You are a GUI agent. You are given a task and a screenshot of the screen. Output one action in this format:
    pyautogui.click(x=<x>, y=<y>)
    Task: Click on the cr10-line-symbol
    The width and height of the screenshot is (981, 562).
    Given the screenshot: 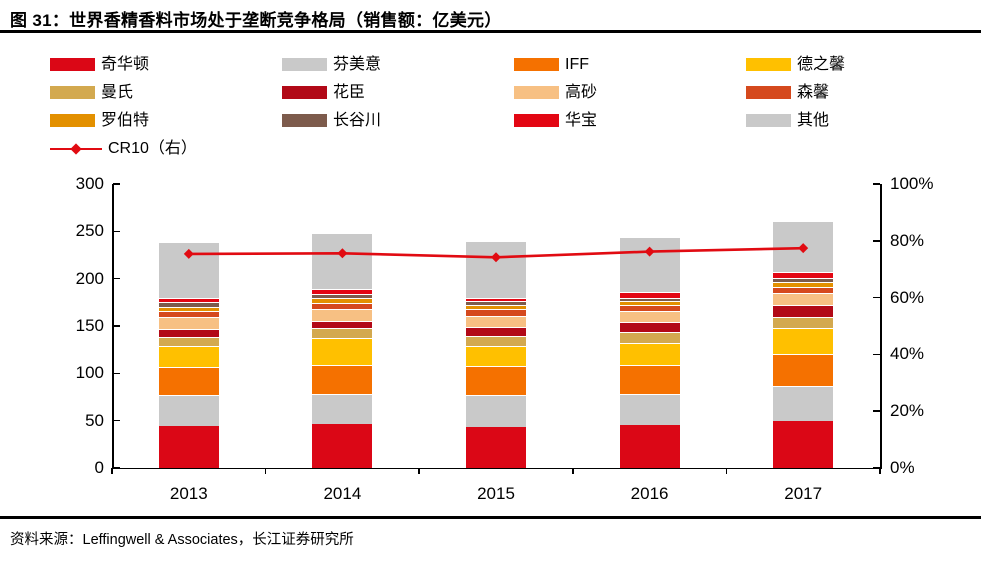 What is the action you would take?
    pyautogui.click(x=76, y=148)
    